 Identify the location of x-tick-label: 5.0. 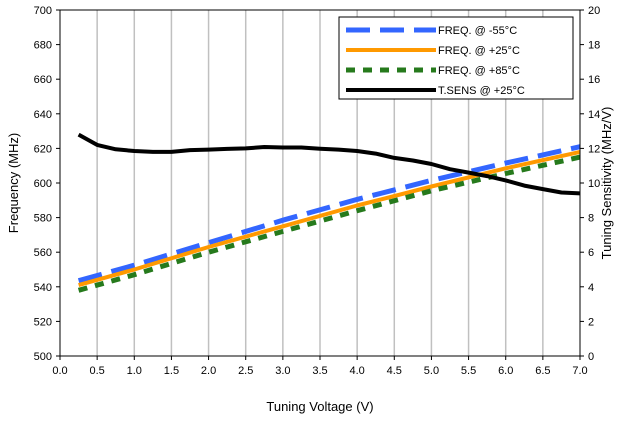
(431, 371).